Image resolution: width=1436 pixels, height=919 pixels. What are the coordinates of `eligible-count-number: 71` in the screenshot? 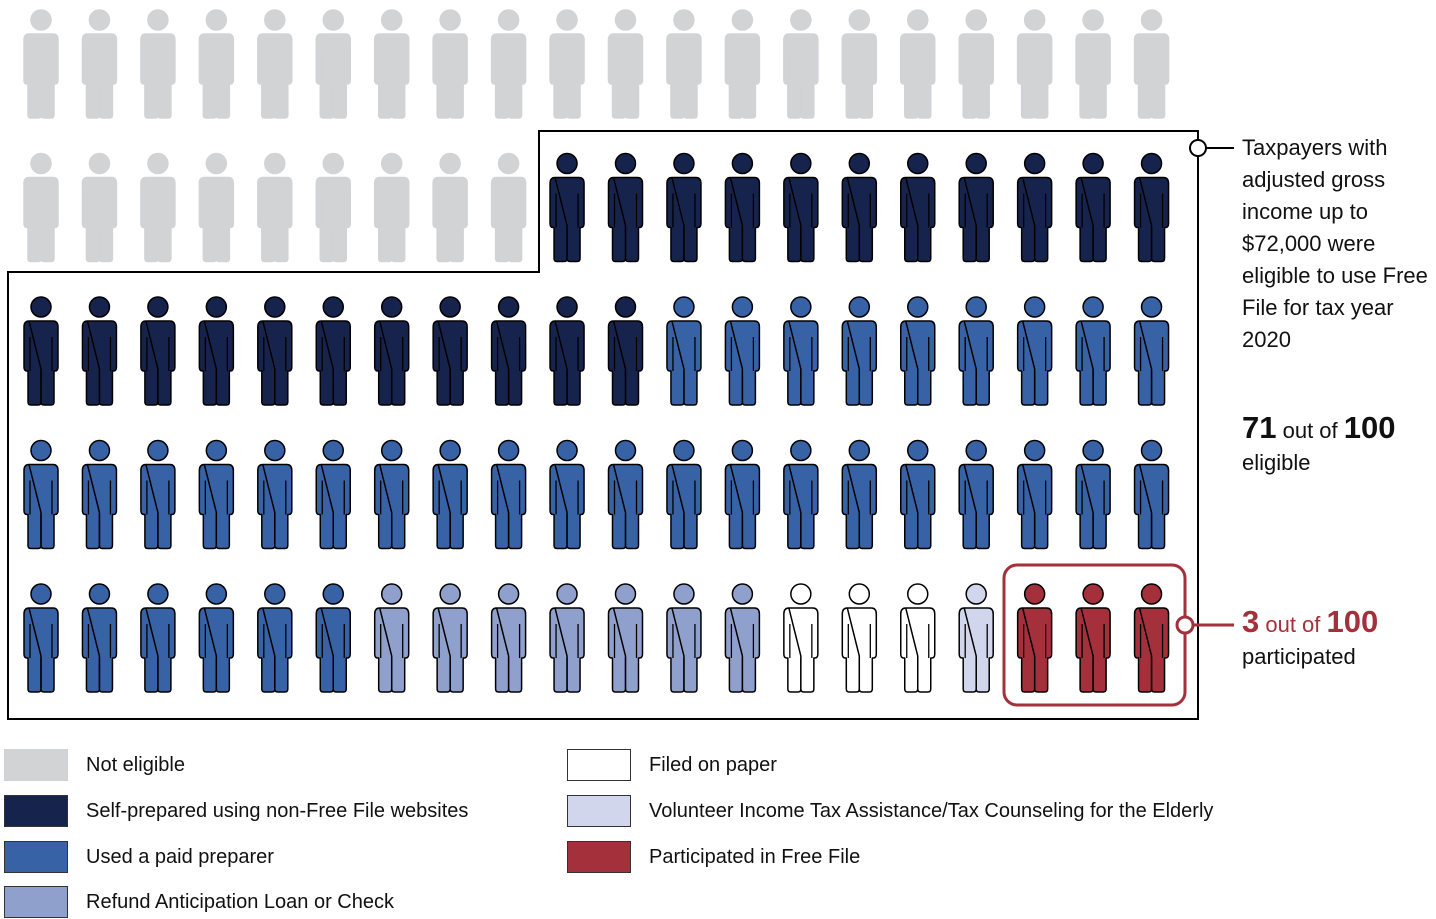 It's located at (1259, 427).